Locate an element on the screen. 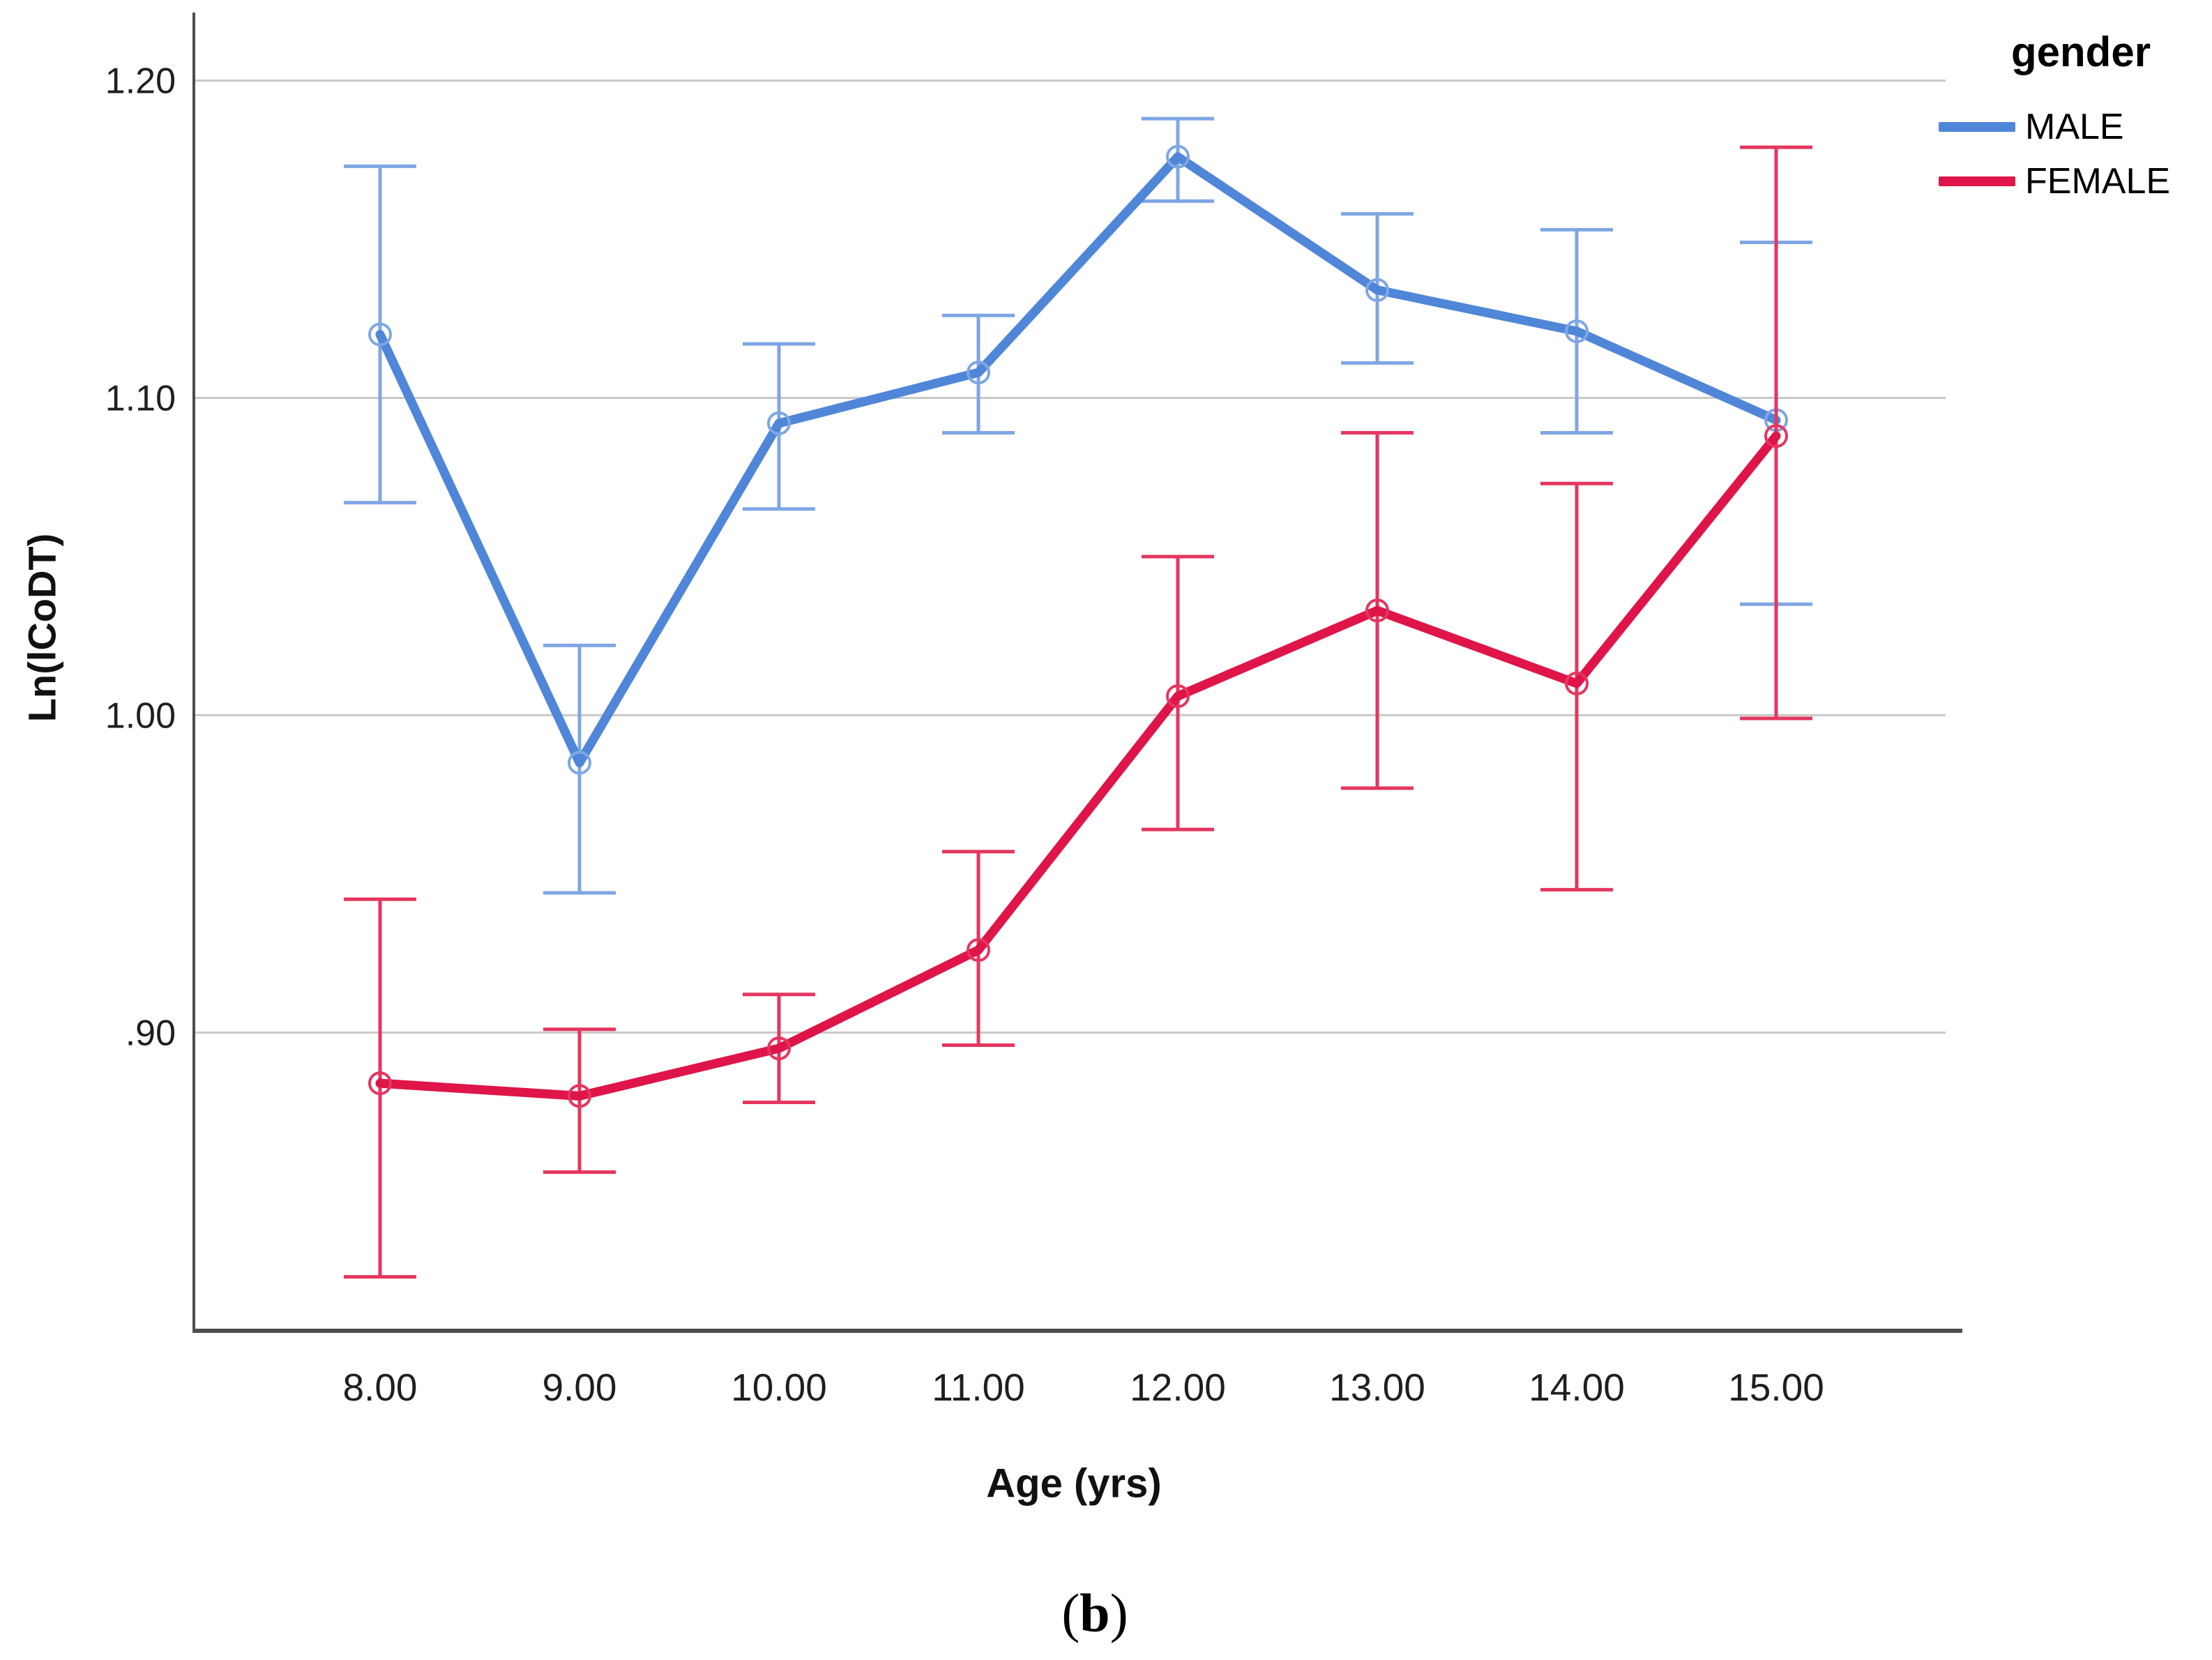 This screenshot has height=1660, width=2212. x-tick-label: 14.00 is located at coordinates (1577, 1387).